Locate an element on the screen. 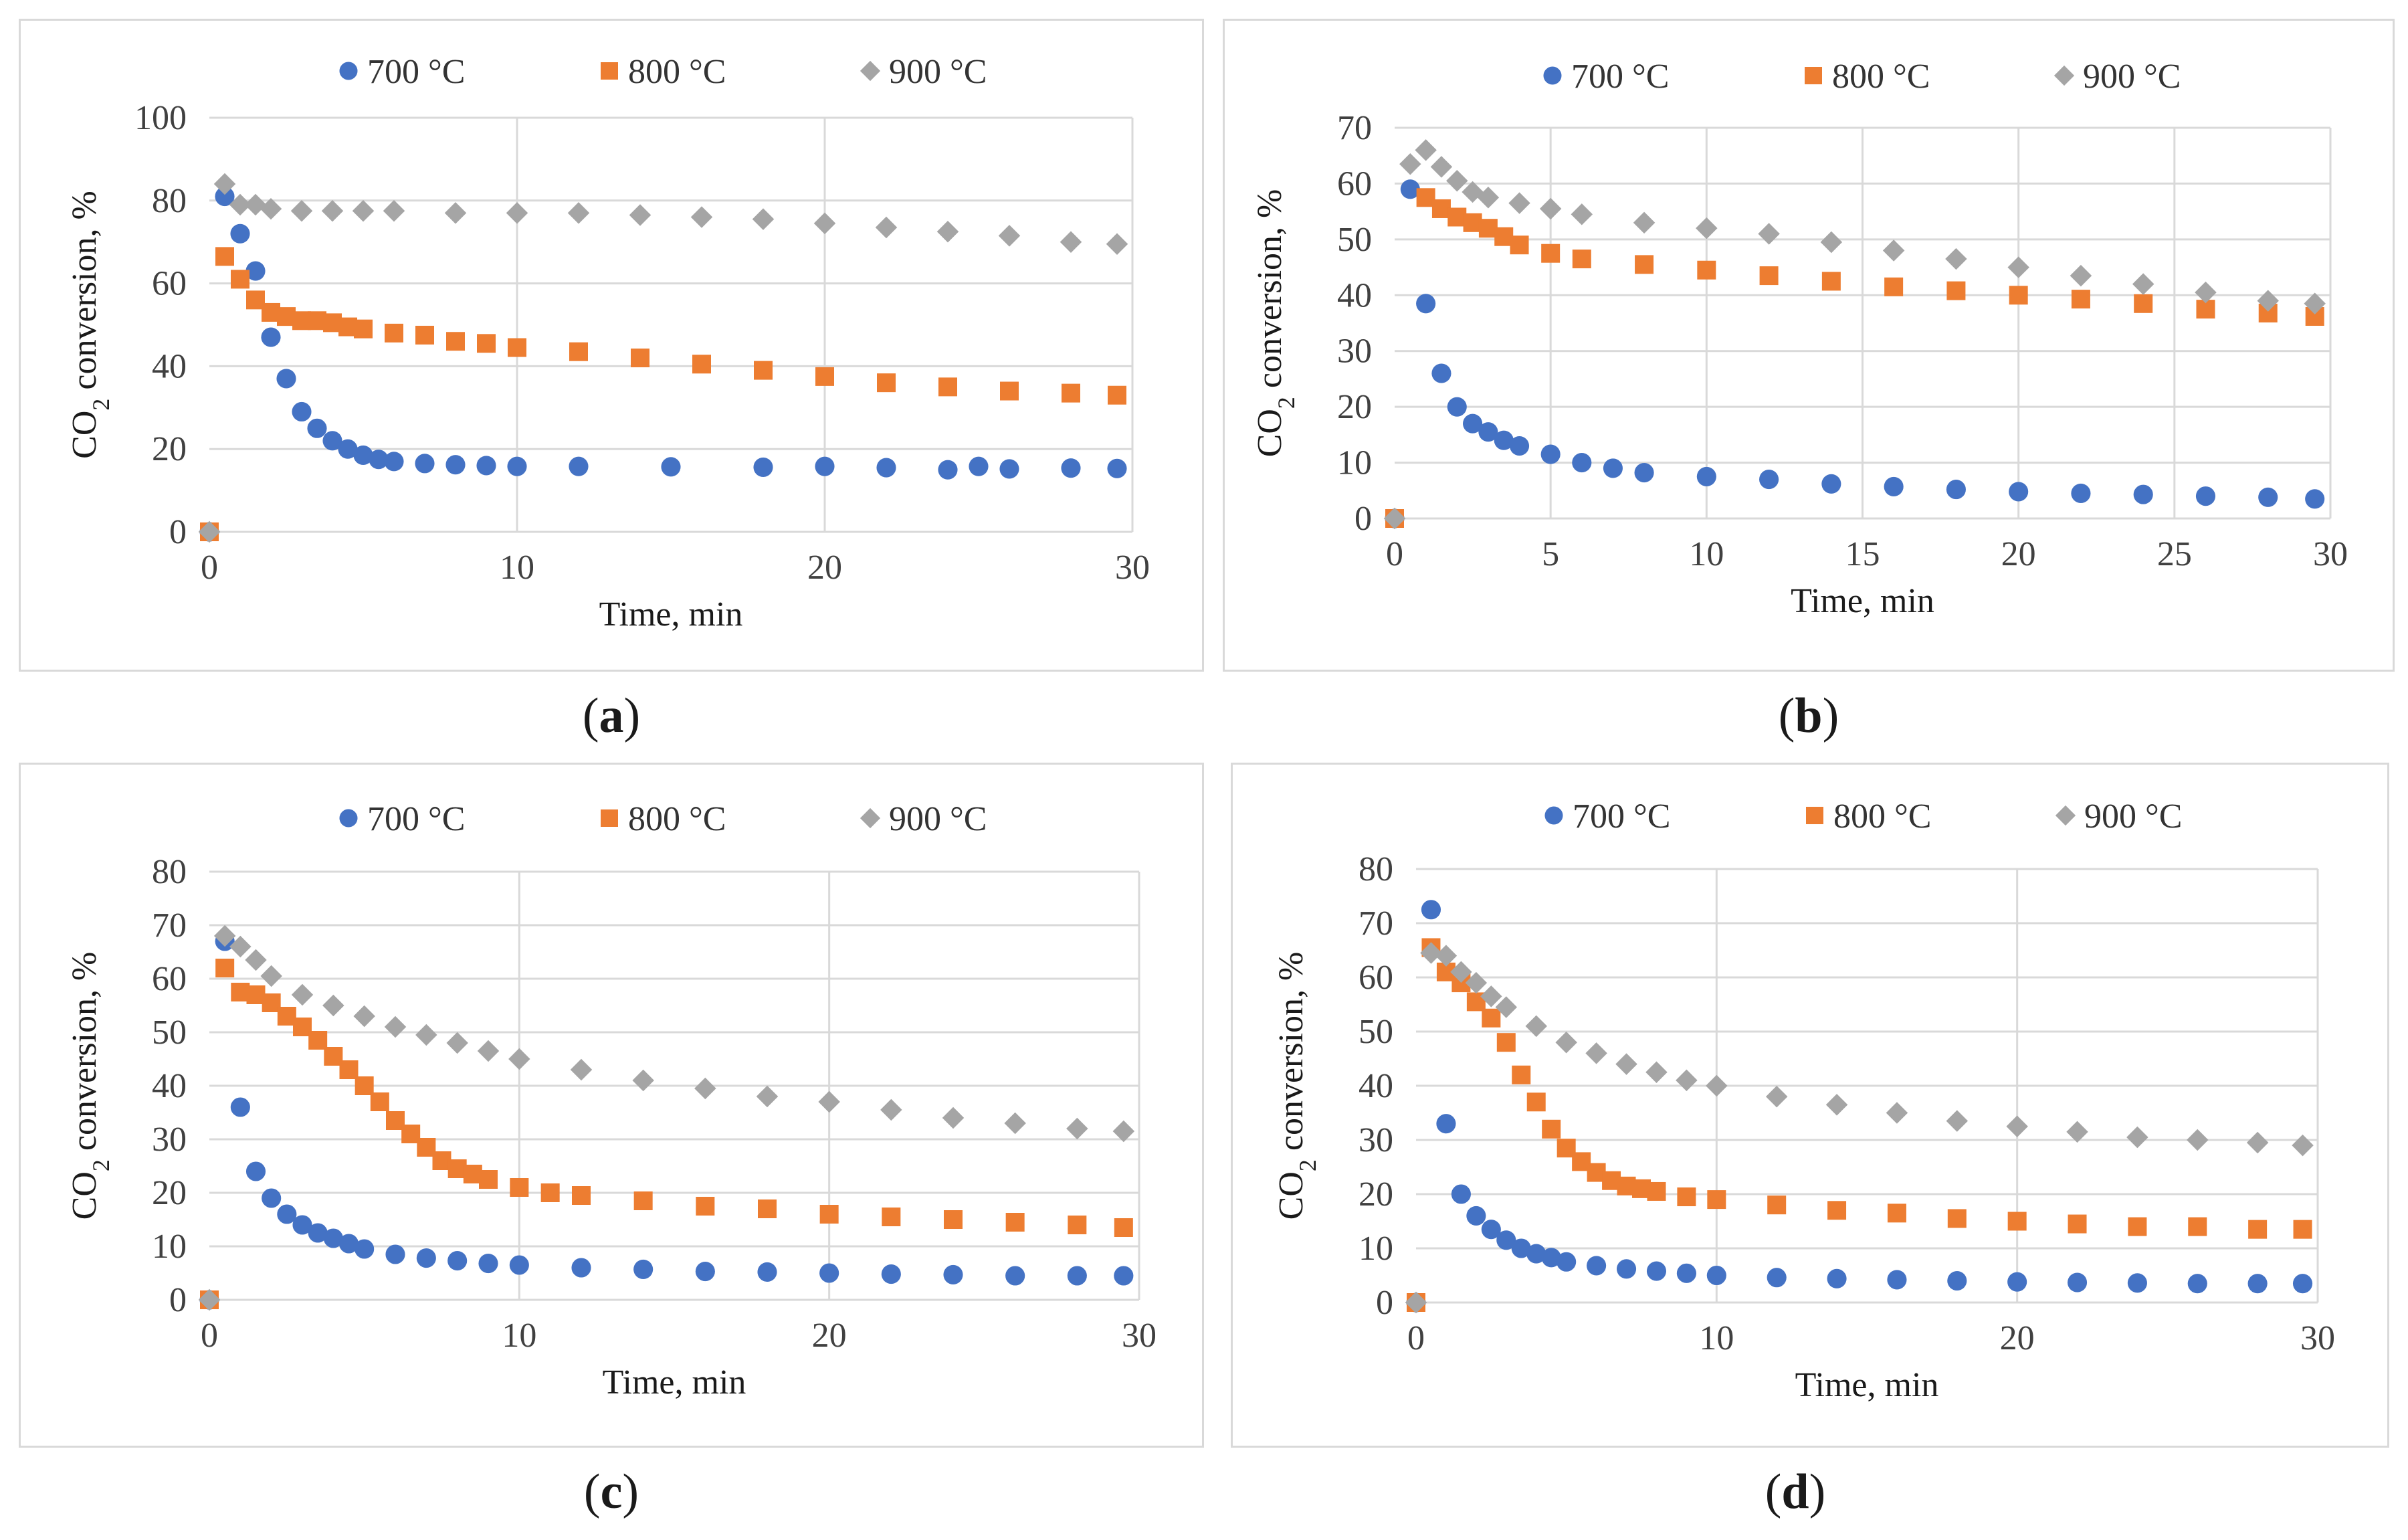  x-tick-label: 0 is located at coordinates (1394, 554).